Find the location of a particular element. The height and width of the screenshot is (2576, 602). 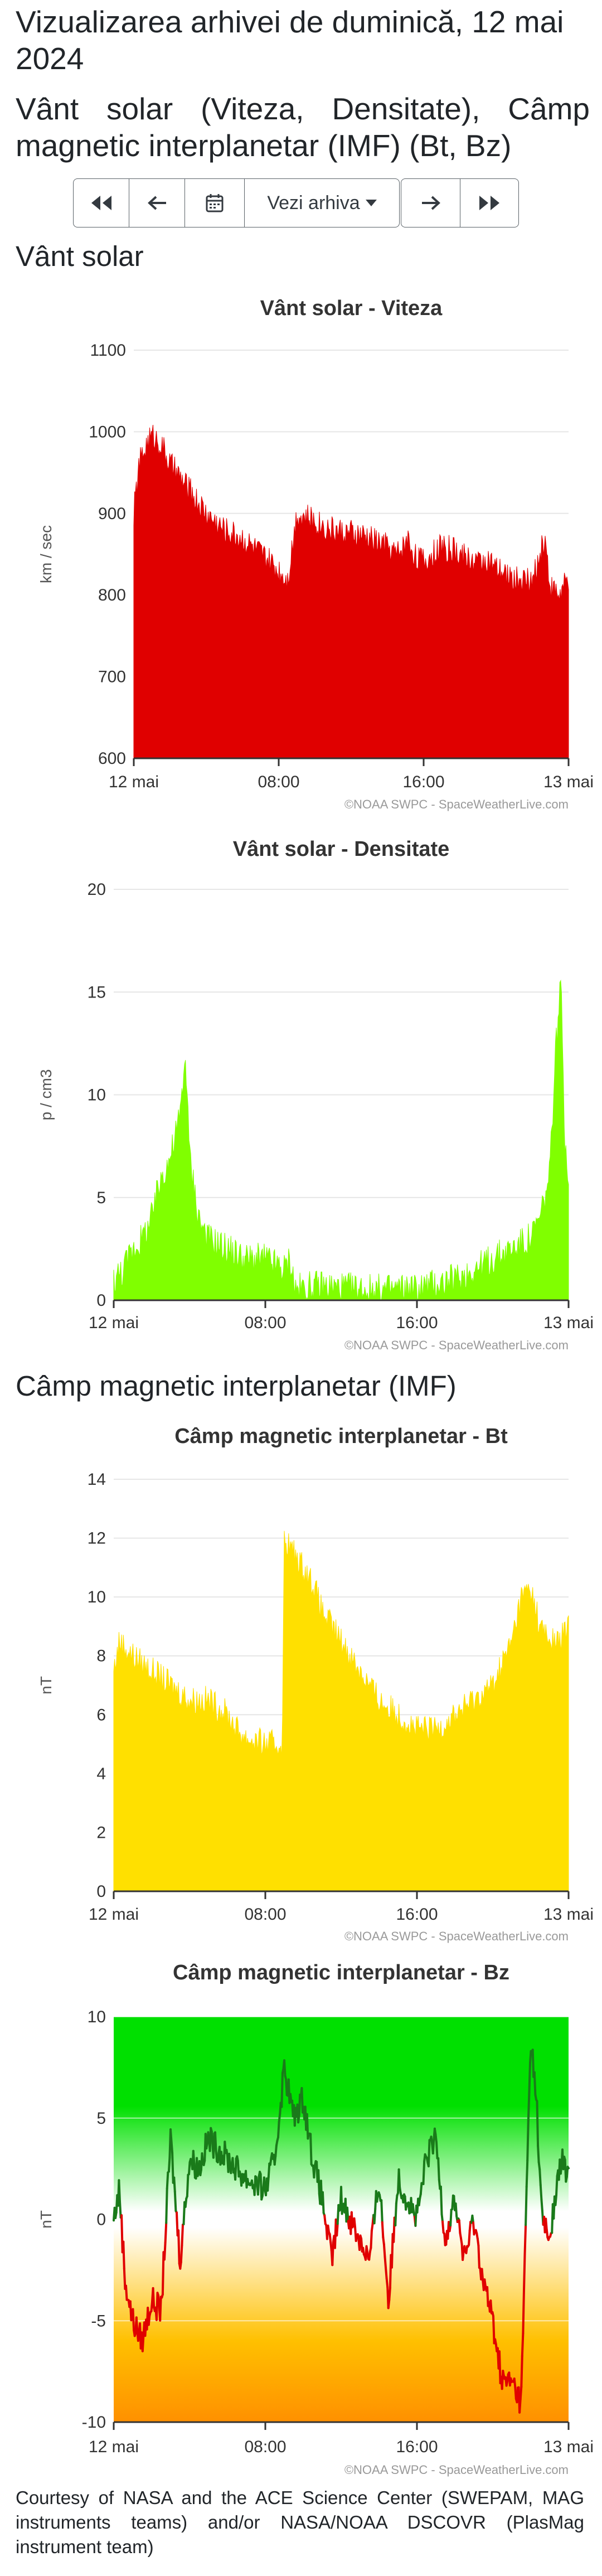

prev-button is located at coordinates (157, 202).